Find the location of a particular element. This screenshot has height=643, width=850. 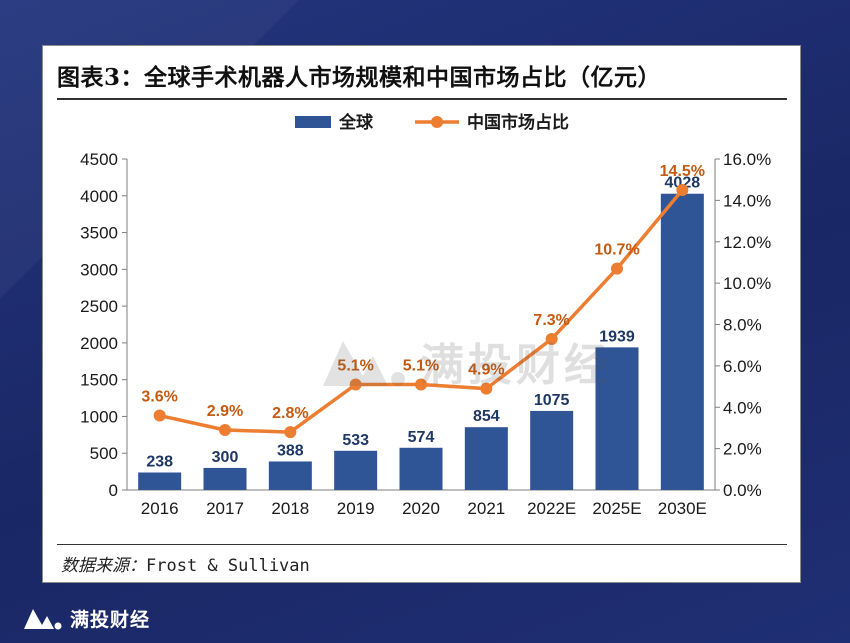

x-tick-label: 2022E is located at coordinates (551, 508).